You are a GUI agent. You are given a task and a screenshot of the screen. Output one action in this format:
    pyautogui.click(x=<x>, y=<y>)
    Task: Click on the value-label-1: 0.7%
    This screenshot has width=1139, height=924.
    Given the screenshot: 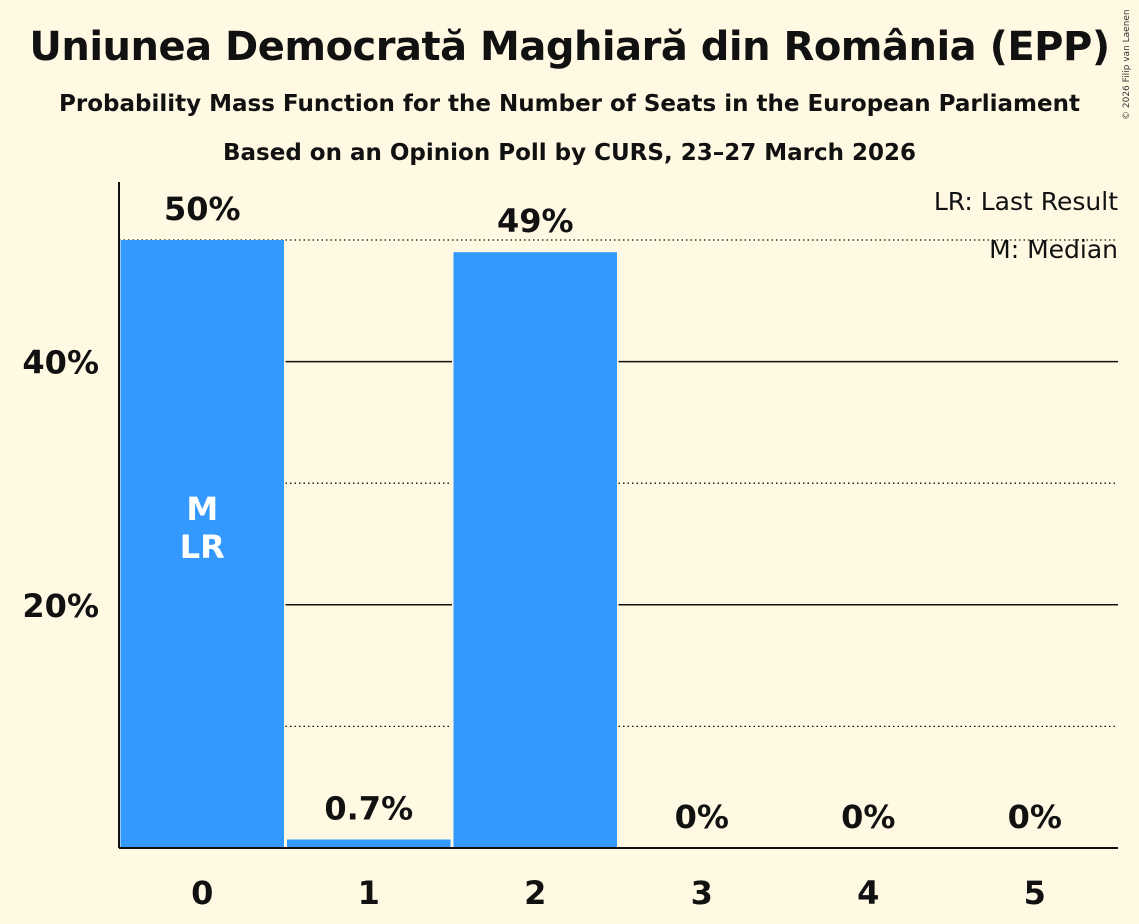 What is the action you would take?
    pyautogui.click(x=368, y=808)
    